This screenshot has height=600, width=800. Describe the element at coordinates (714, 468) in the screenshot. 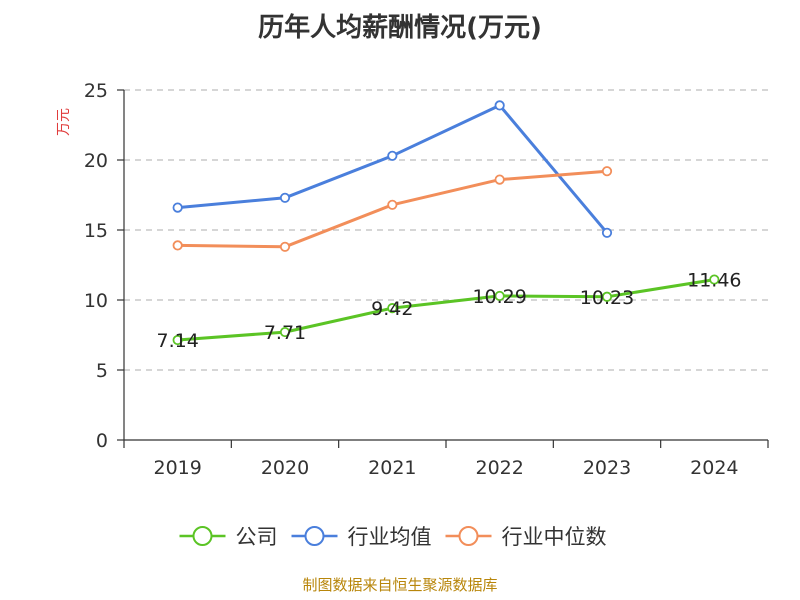

I see `x-tick-label-2024: 2024` at that location.